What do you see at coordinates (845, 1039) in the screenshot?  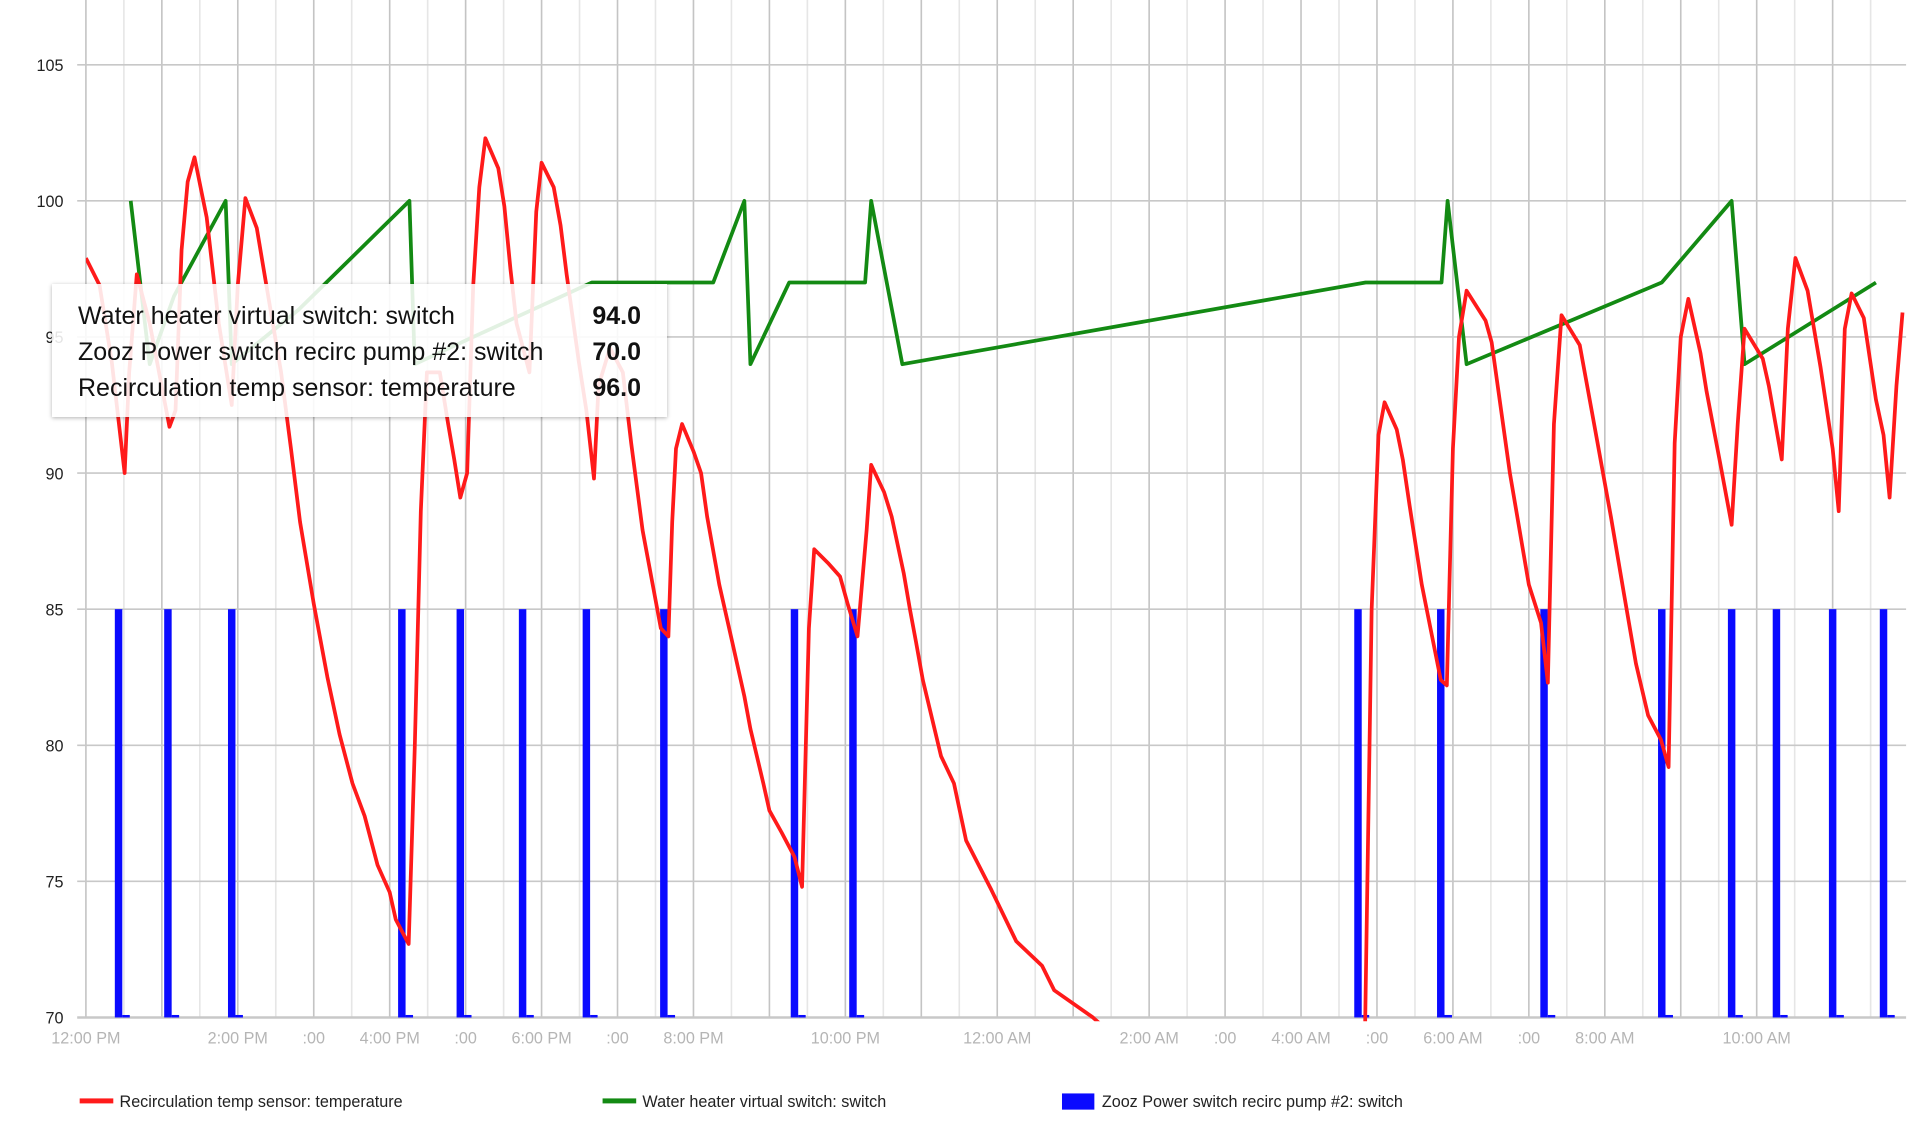 I see `x-tick-label: 10:00 PM` at bounding box center [845, 1039].